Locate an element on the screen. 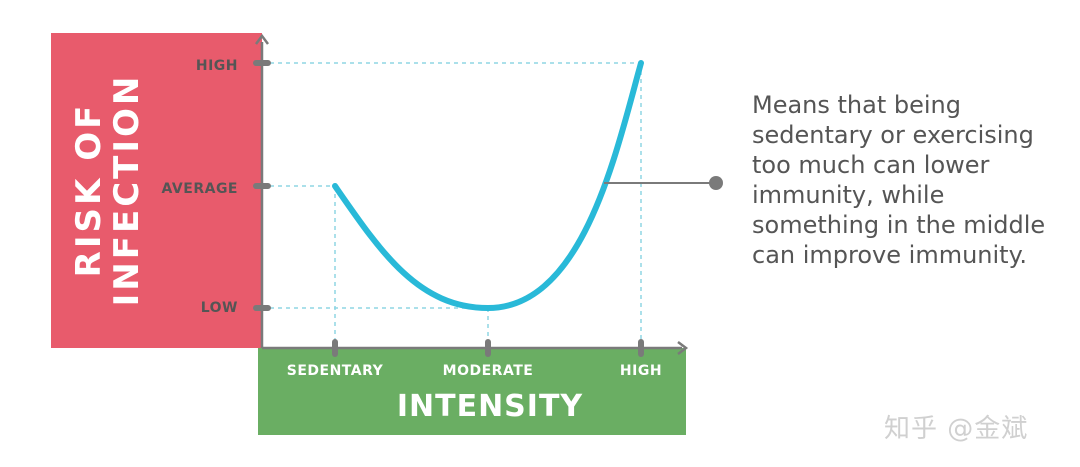  x-tick-label-high: HIGH is located at coordinates (641, 371).